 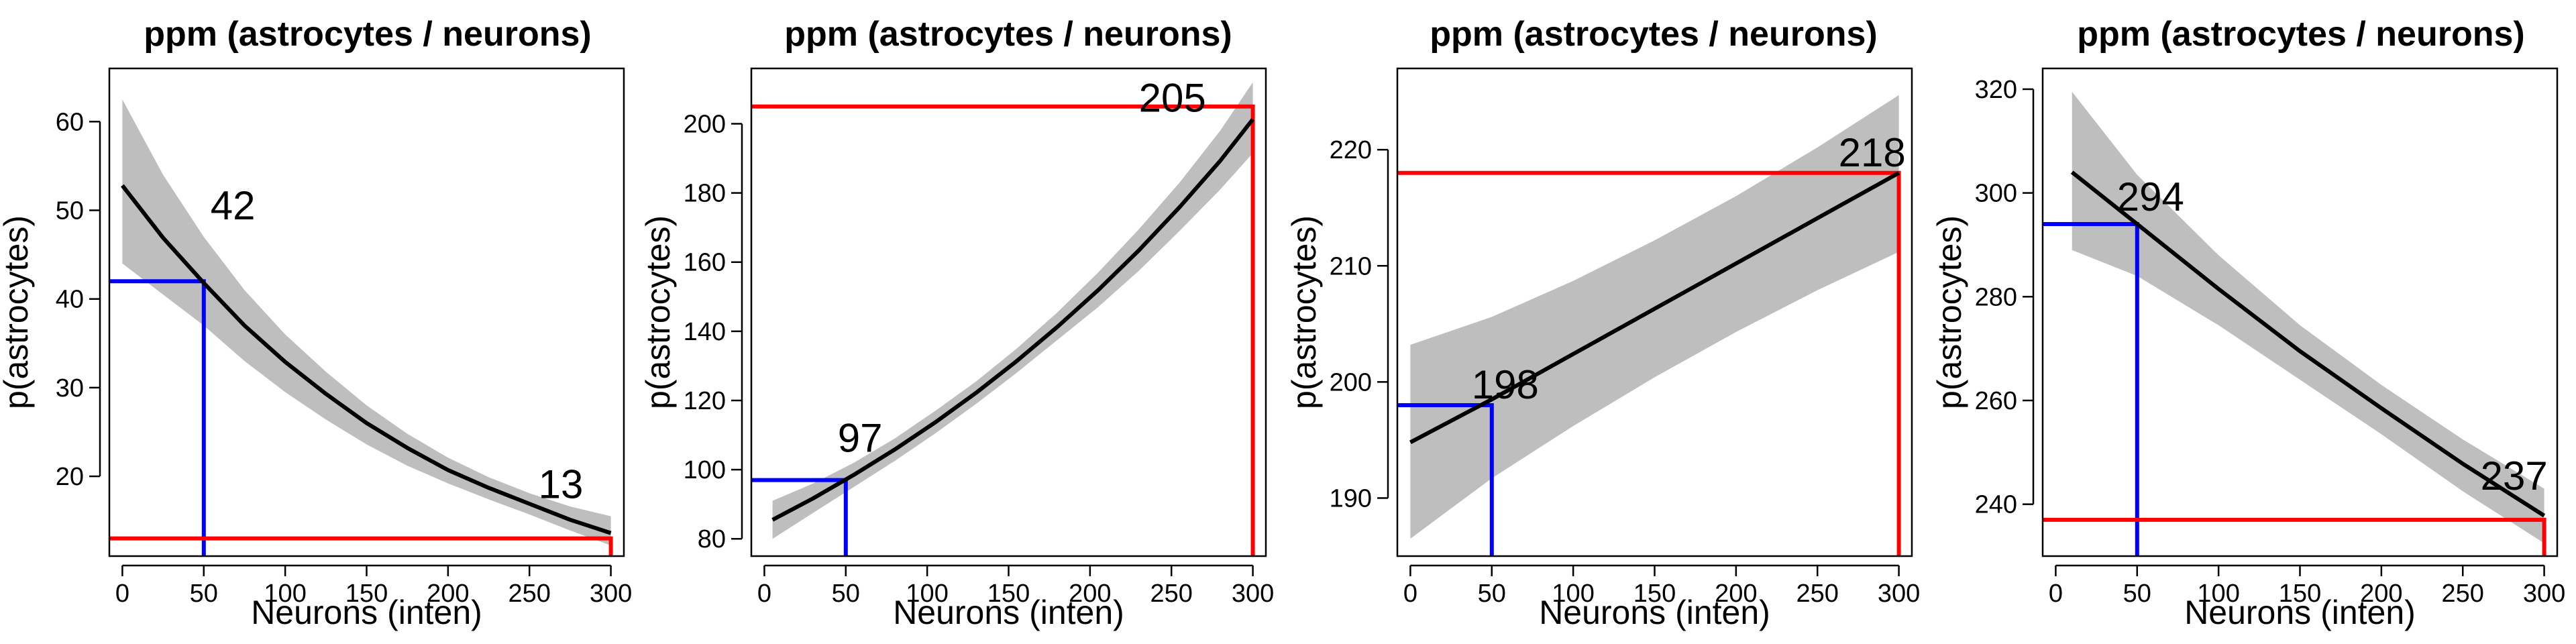 What do you see at coordinates (1337, 324) in the screenshot?
I see `y-axis: 190 200 210 220 p(astrocytes)` at bounding box center [1337, 324].